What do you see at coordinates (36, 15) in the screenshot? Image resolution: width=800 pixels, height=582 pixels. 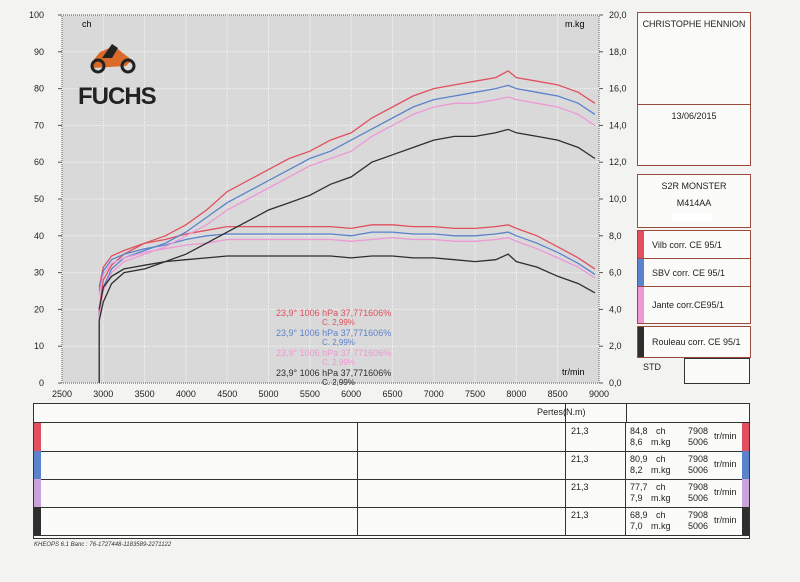 I see `y-left-tick-label: 100` at bounding box center [36, 15].